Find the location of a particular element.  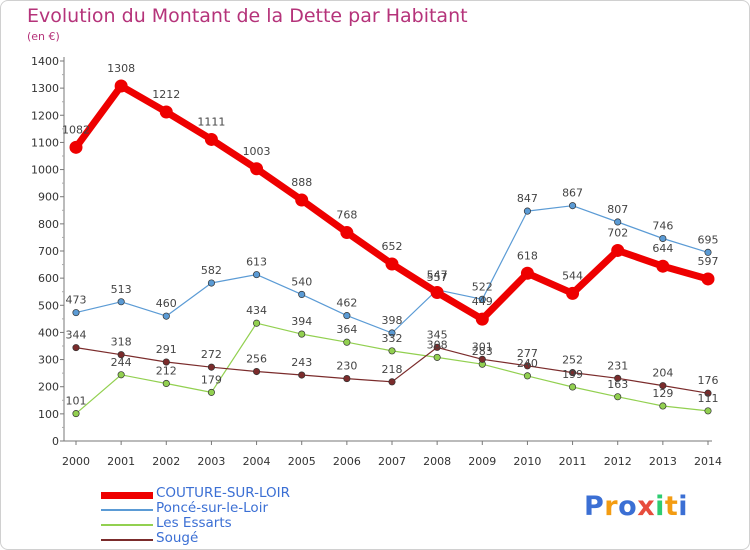

data-label: 308 is located at coordinates (437, 344).